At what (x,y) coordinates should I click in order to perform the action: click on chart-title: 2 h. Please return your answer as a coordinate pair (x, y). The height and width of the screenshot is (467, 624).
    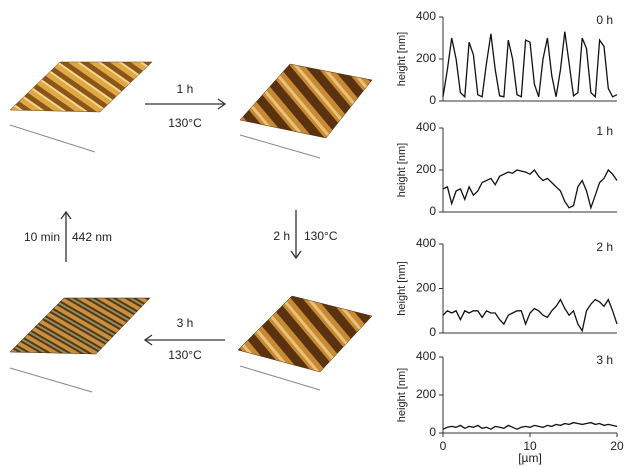
    Looking at the image, I should click on (604, 247).